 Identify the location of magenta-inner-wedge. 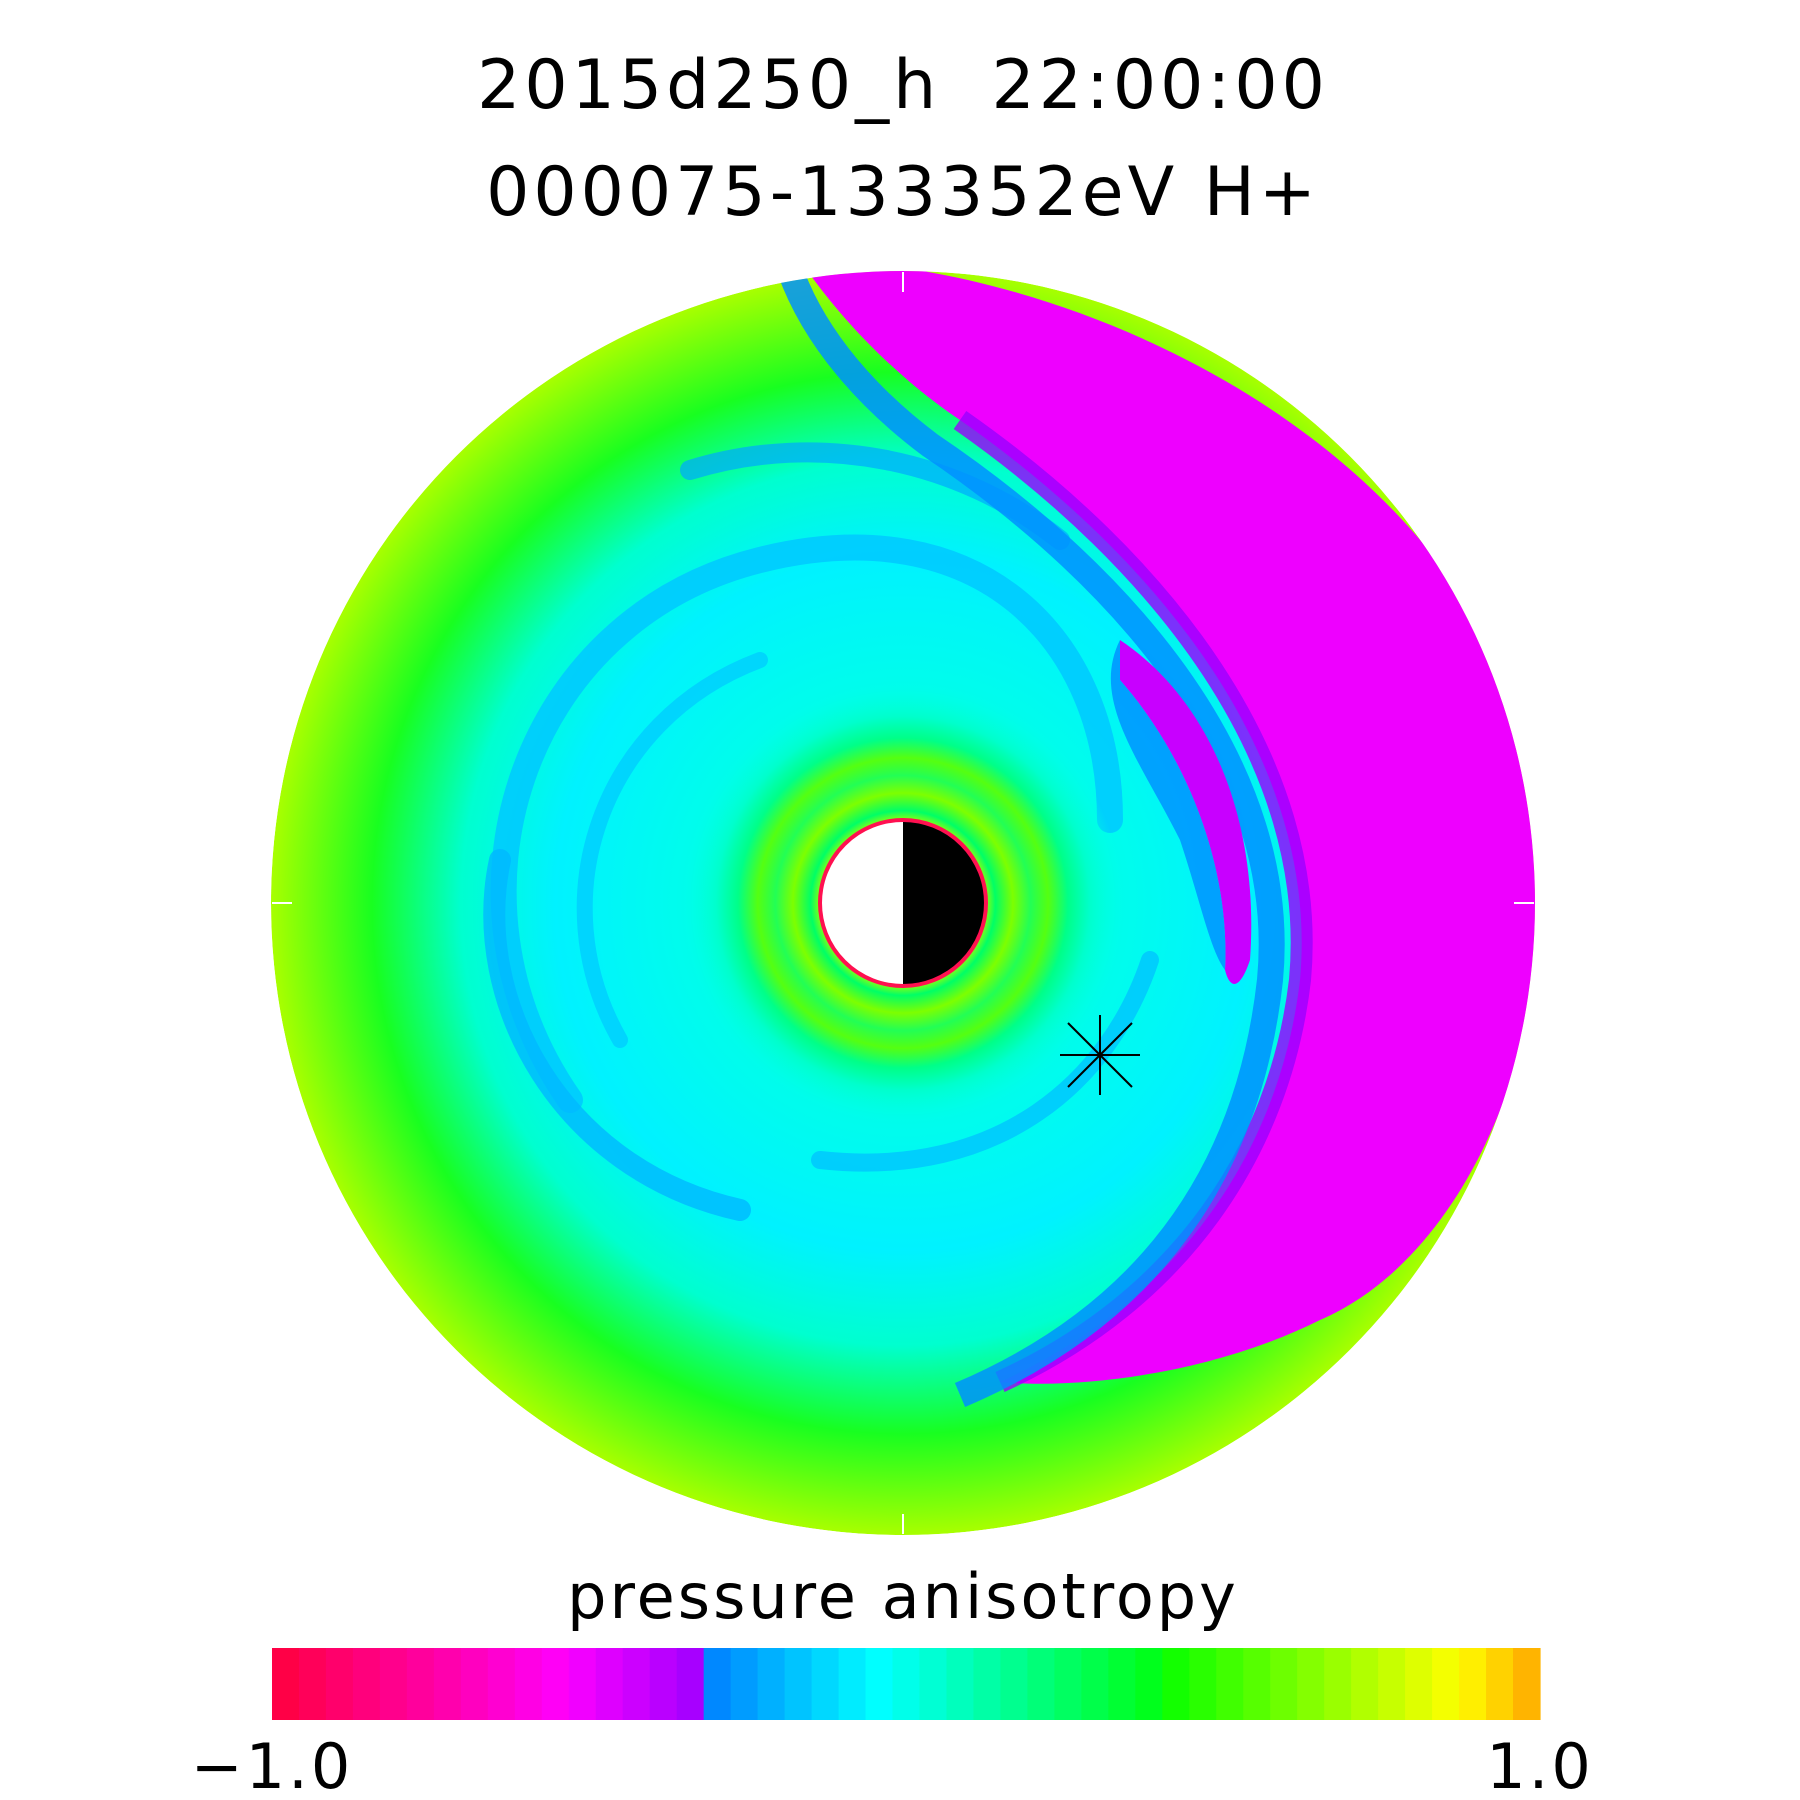
(1186, 812).